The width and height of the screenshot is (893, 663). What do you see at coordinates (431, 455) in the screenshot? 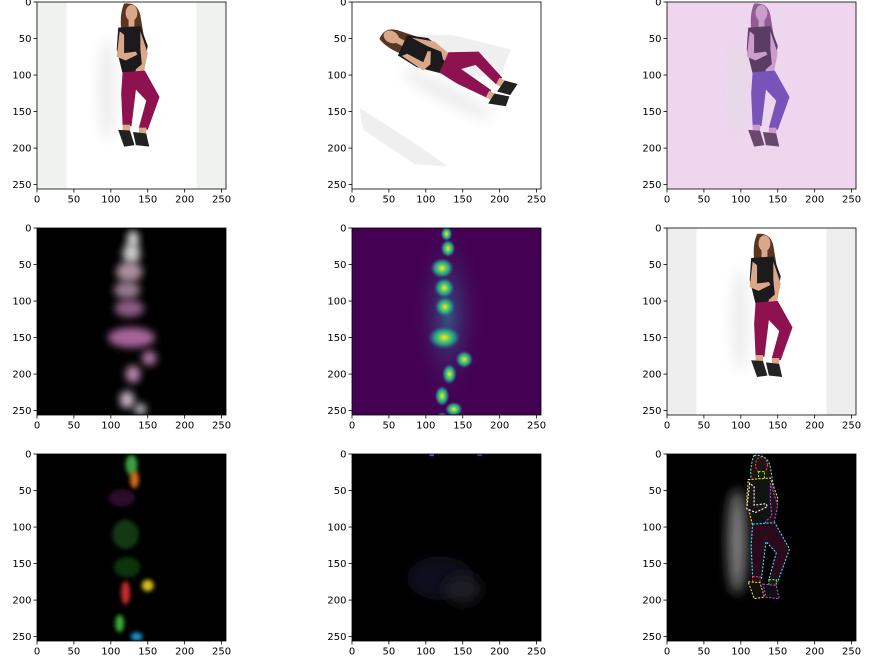
I see `faint-speck` at bounding box center [431, 455].